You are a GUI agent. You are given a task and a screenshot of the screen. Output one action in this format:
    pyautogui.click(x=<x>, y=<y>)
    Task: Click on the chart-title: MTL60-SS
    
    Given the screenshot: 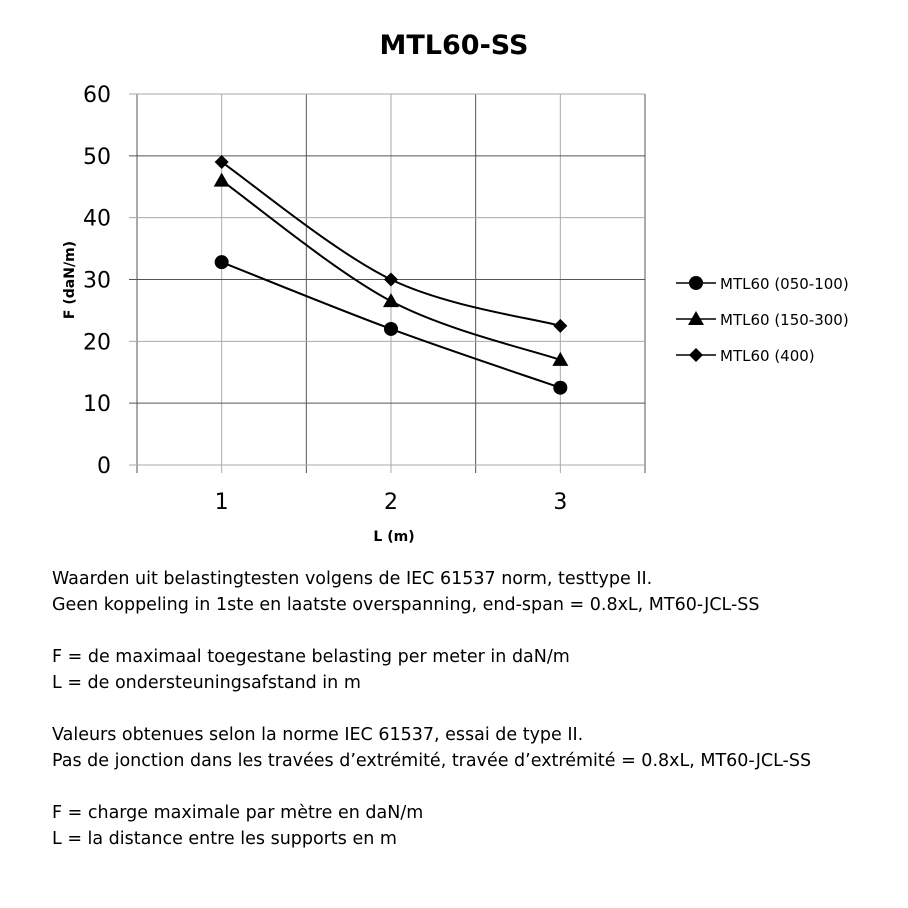 What is the action you would take?
    pyautogui.click(x=454, y=45)
    